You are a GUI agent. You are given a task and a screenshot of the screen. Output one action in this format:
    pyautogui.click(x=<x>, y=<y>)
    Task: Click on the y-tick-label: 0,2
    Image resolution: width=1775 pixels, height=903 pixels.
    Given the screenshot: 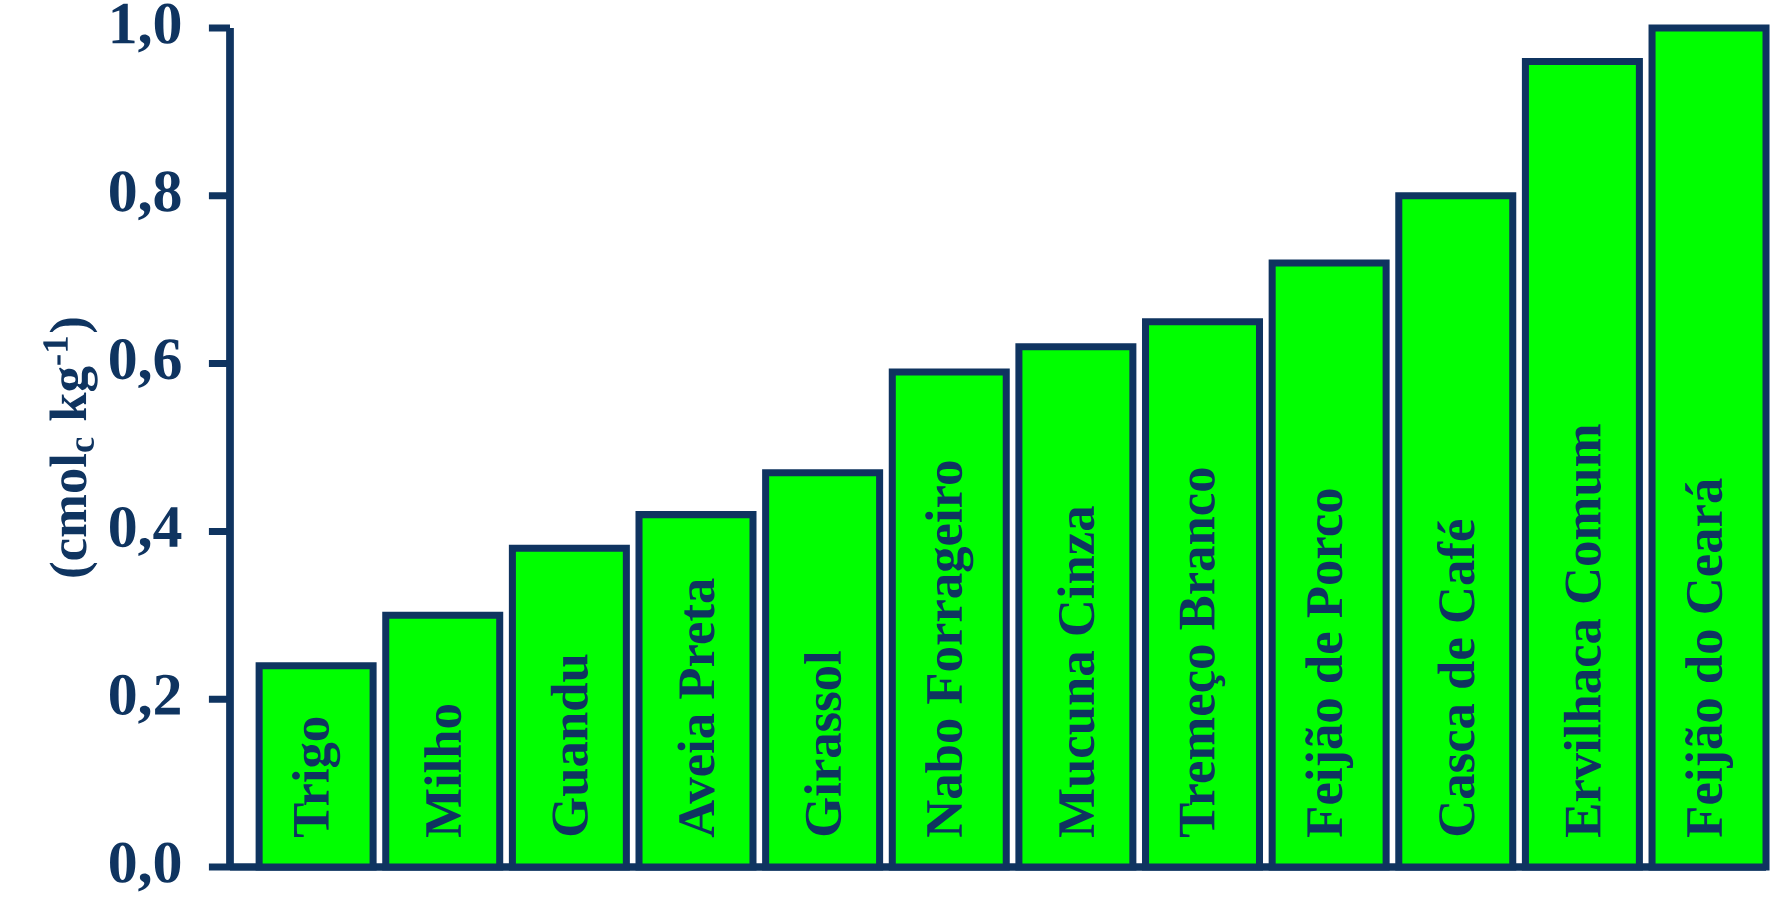 What is the action you would take?
    pyautogui.click(x=145, y=699)
    